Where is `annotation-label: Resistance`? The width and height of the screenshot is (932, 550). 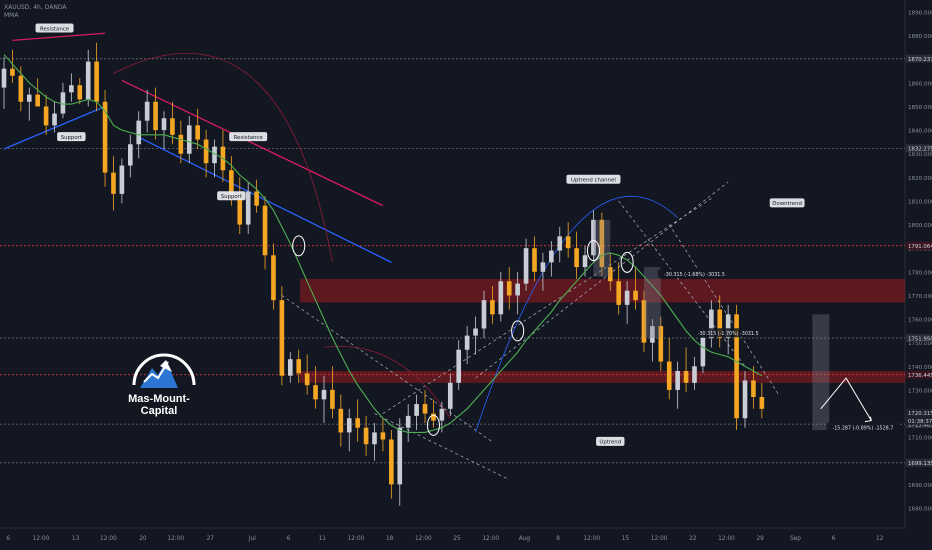
annotation-label: Resistance is located at coordinates (249, 138).